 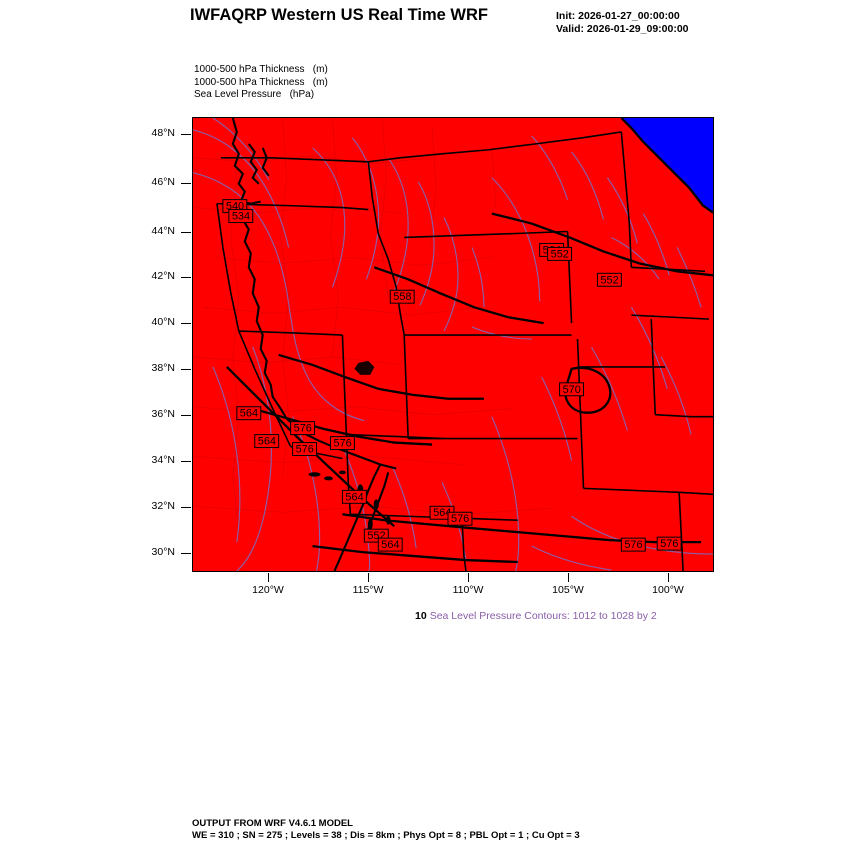 I want to click on valid-time-label: Valid: 2026-01-29_09:00:00, so click(x=622, y=29).